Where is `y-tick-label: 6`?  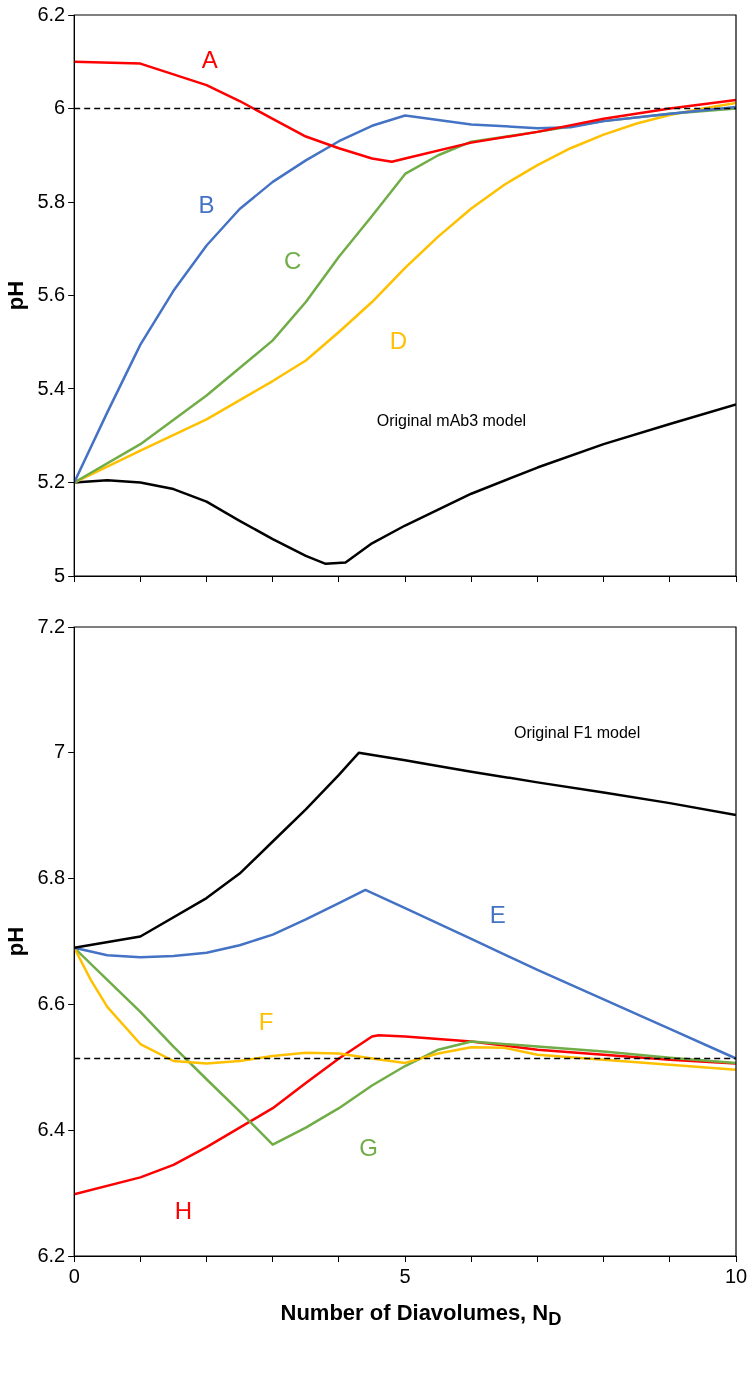
y-tick-label: 6 is located at coordinates (60, 107).